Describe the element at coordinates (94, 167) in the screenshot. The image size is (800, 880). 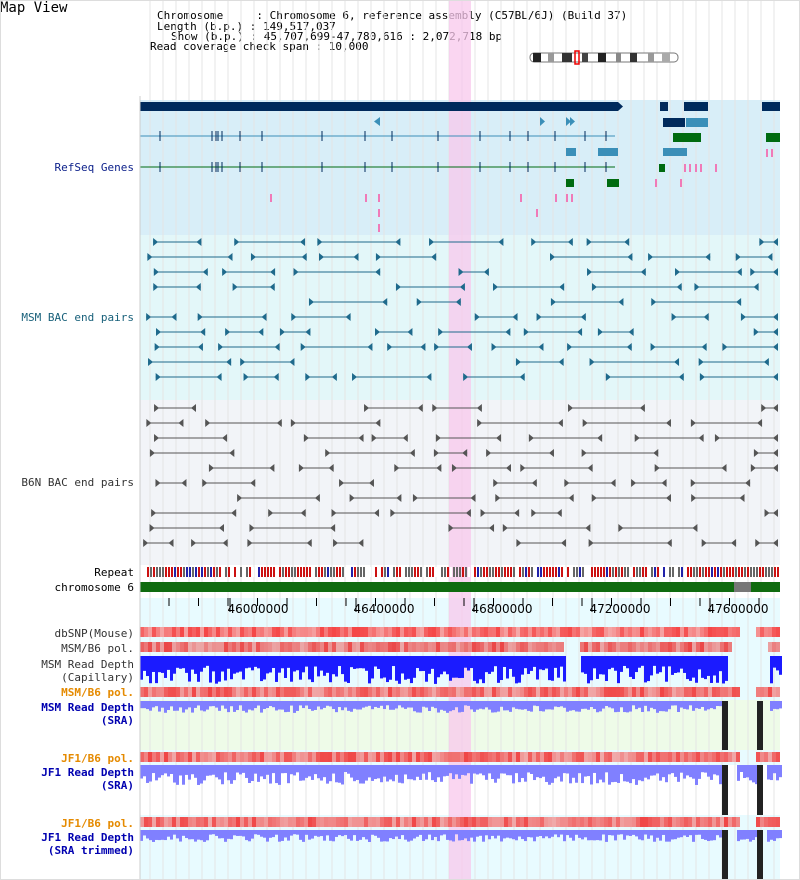
I see `track-label-refseq: RefSeq Genes` at that location.